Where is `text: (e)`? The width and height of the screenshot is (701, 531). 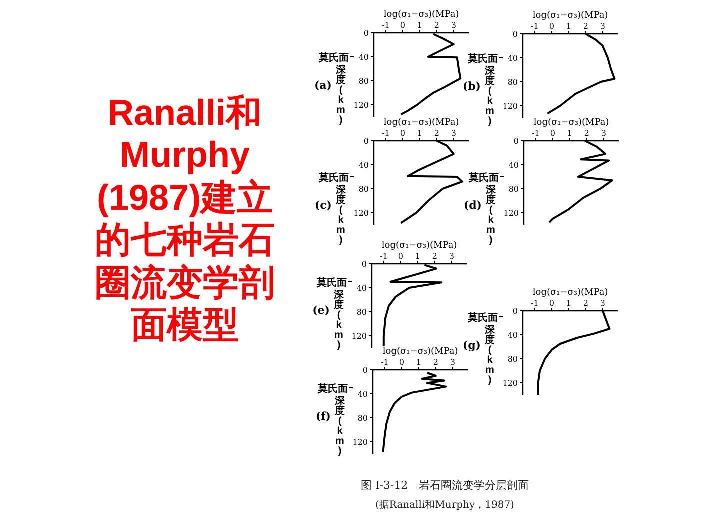
text: (e) is located at coordinates (321, 310).